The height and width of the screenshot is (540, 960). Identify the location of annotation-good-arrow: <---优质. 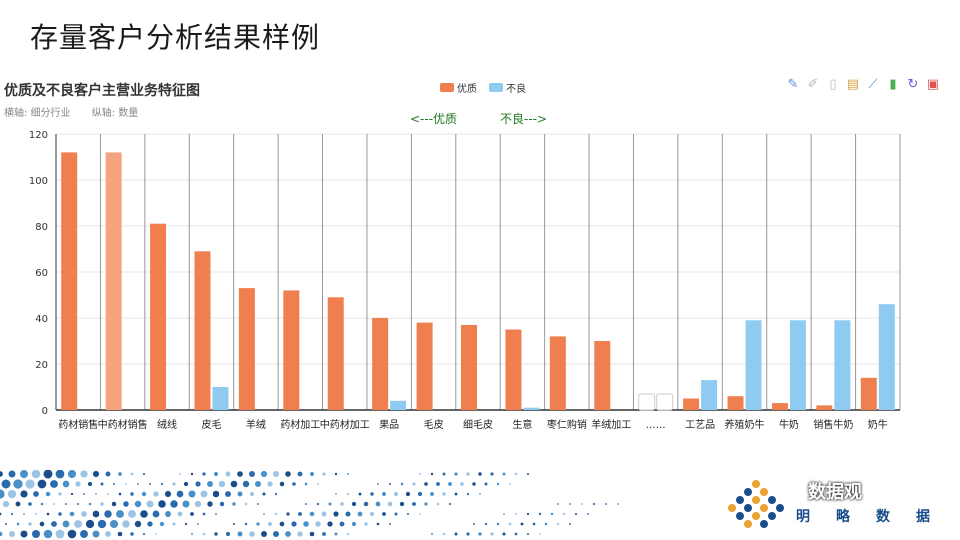
(434, 119).